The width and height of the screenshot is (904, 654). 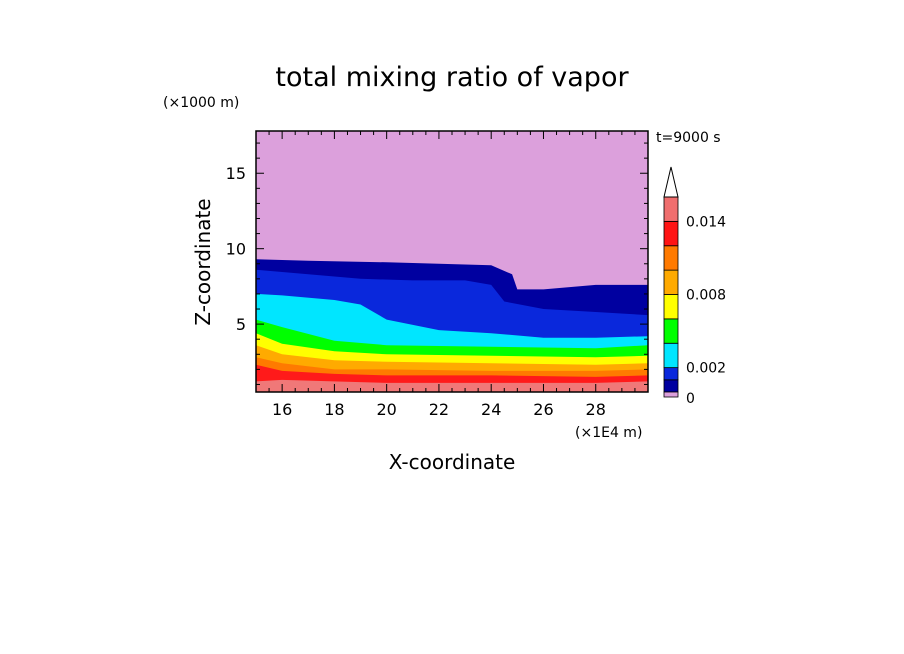 I want to click on x-tick-label: 28, so click(x=596, y=409).